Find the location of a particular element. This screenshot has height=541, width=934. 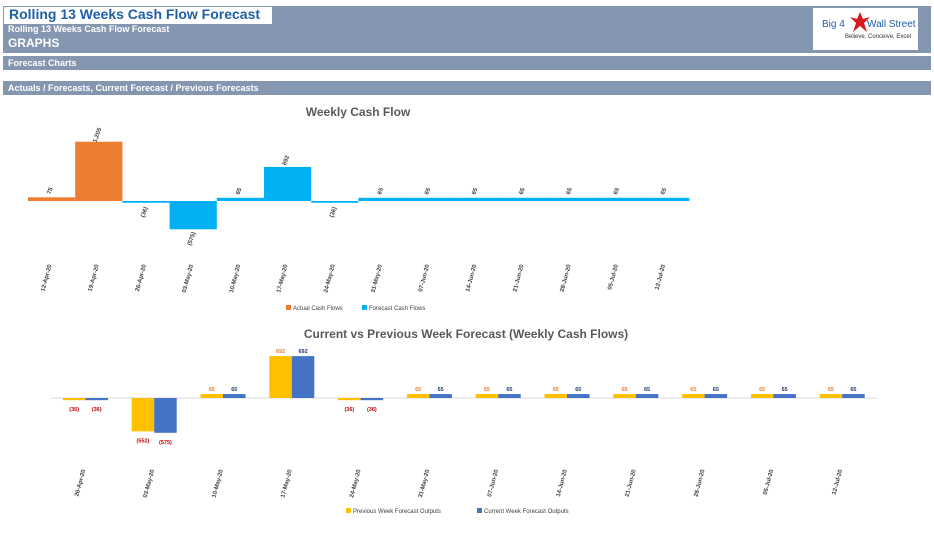

data-label-03-May-20: (575) is located at coordinates (192, 238).